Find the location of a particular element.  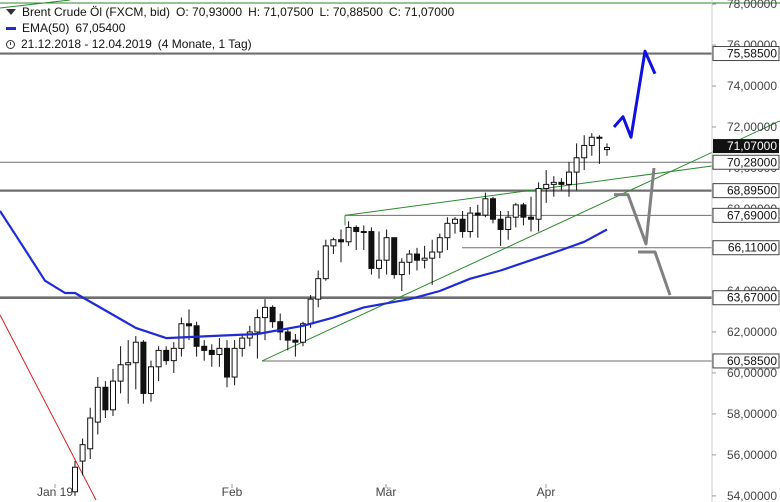

x-axis: Jan 19 Feb Mär Apr is located at coordinates (296, 491).